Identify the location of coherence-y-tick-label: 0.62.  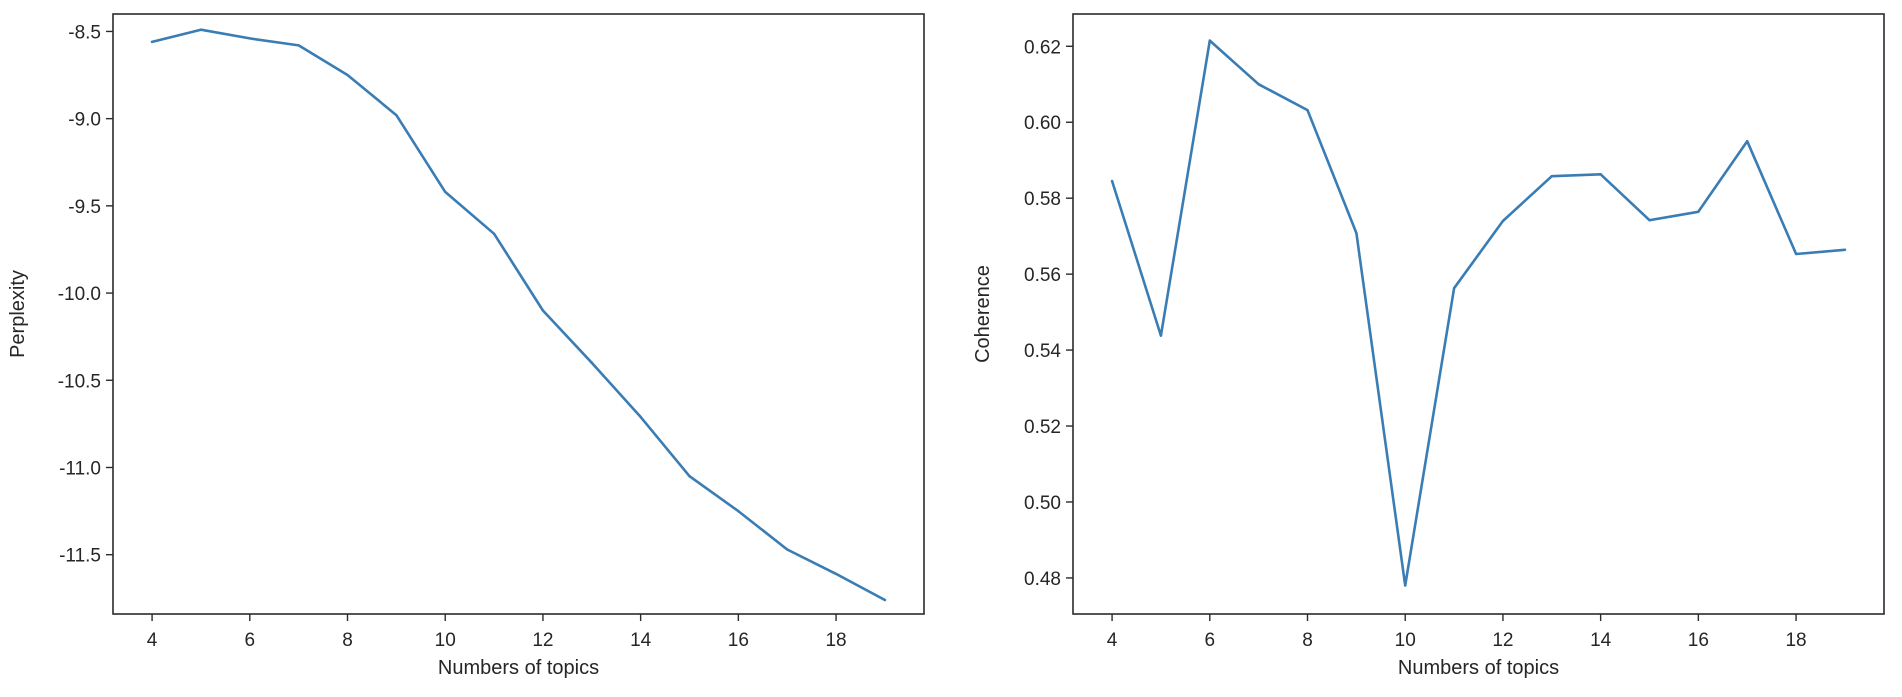
(1042, 47).